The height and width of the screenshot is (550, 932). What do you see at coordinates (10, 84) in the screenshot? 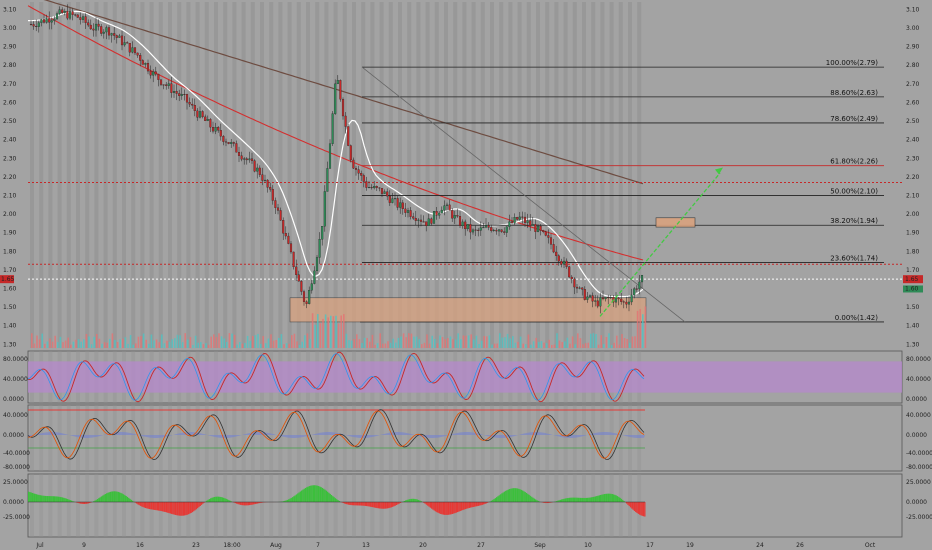
I see `price-tick-left: 2.70` at bounding box center [10, 84].